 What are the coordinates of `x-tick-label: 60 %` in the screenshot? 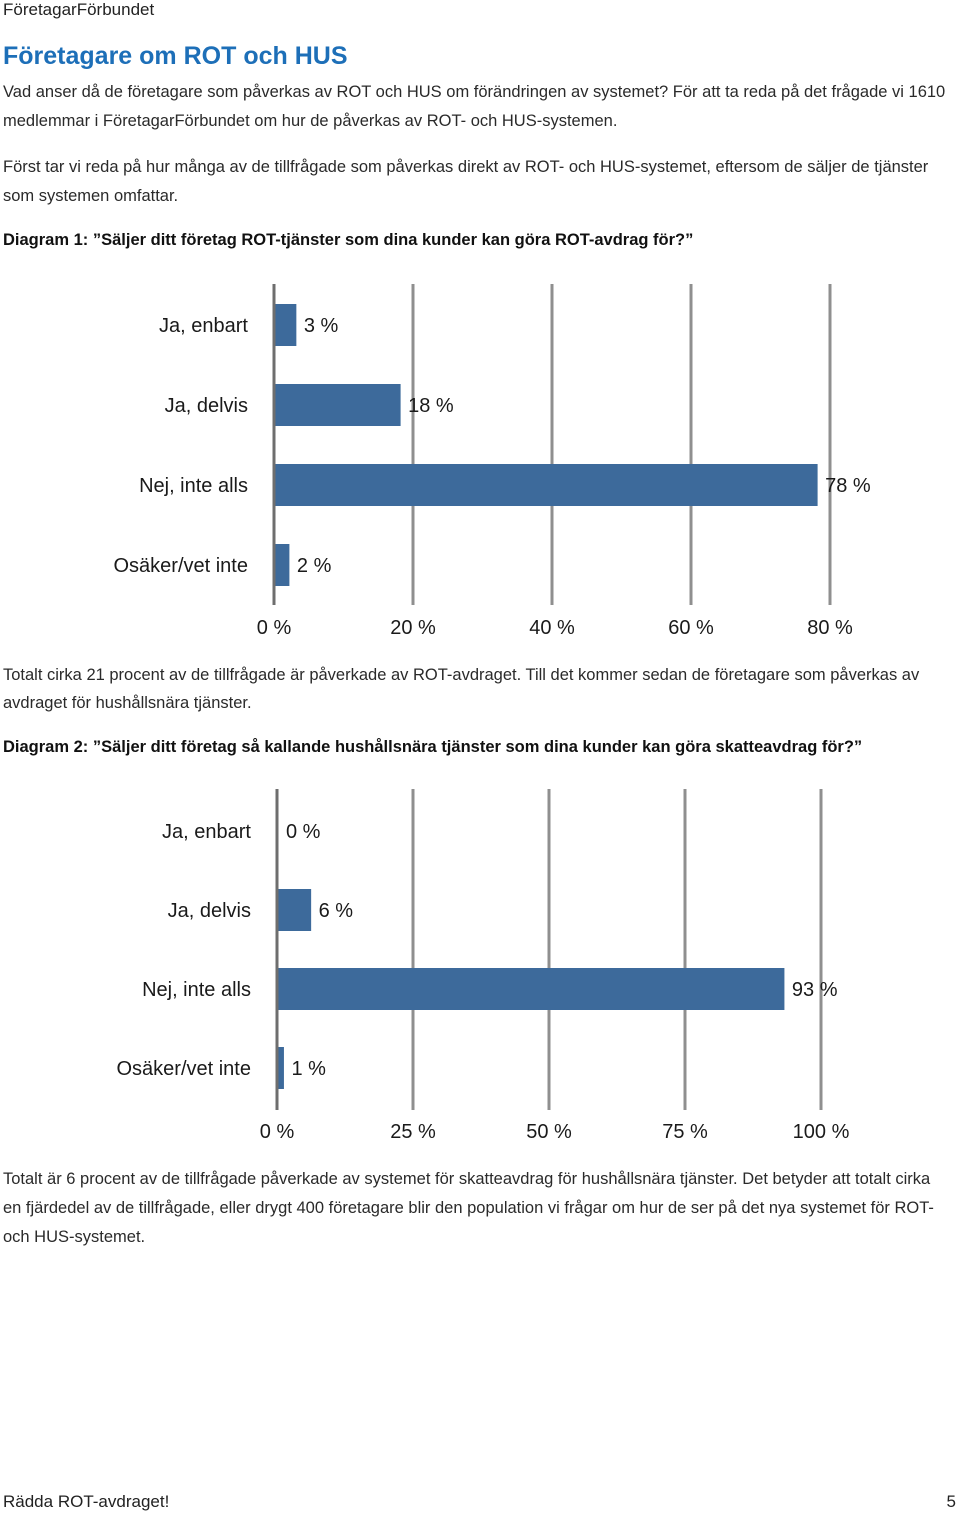 It's located at (691, 628).